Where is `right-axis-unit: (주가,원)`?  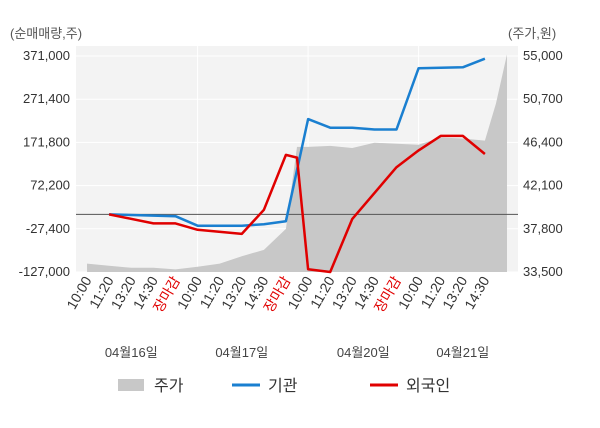 right-axis-unit: (주가,원) is located at coordinates (532, 33).